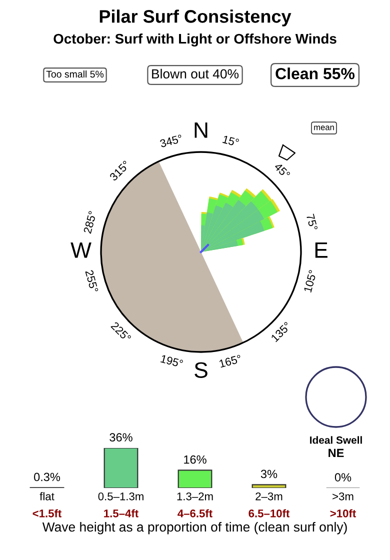  Describe the element at coordinates (269, 496) in the screenshot. I see `x-tick-label: 2–3m` at that location.